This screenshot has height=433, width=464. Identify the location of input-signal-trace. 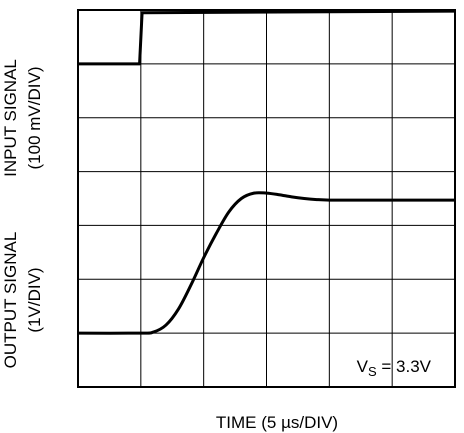
(267, 37).